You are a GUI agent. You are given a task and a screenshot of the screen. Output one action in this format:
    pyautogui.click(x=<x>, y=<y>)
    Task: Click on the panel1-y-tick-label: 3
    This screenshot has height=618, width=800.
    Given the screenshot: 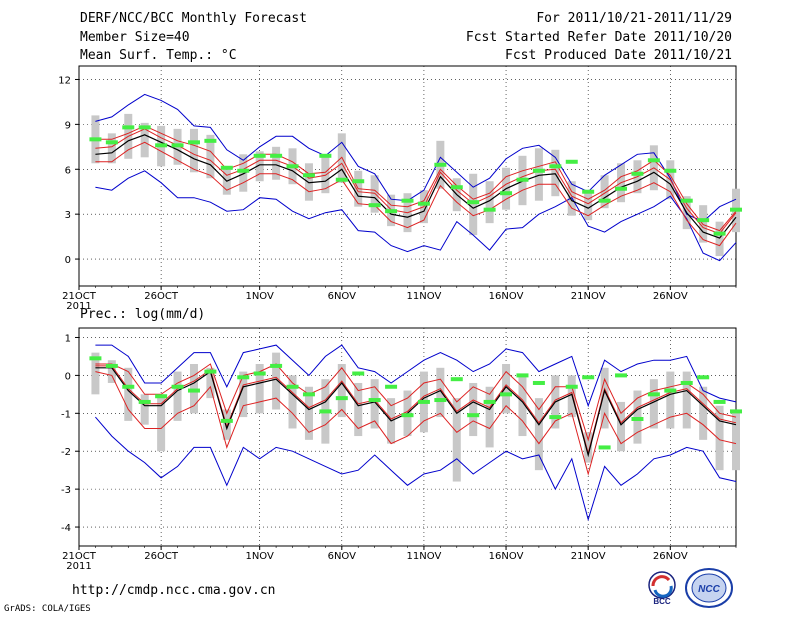 What is the action you would take?
    pyautogui.click(x=68, y=215)
    